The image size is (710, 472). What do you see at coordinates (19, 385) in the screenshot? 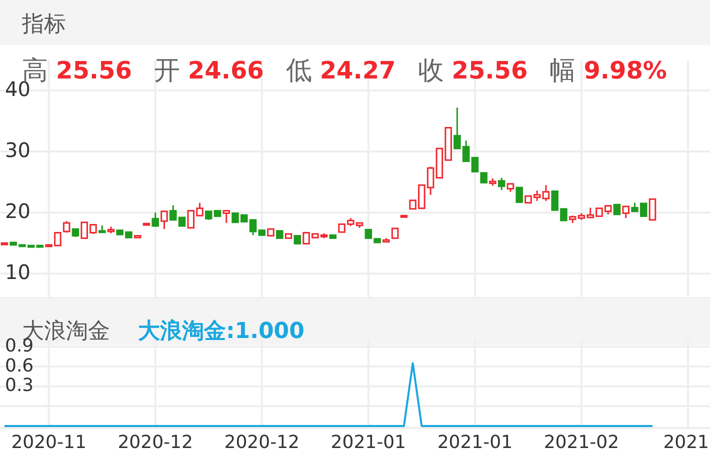
I see `y-tick-label: 0.3` at bounding box center [19, 385].